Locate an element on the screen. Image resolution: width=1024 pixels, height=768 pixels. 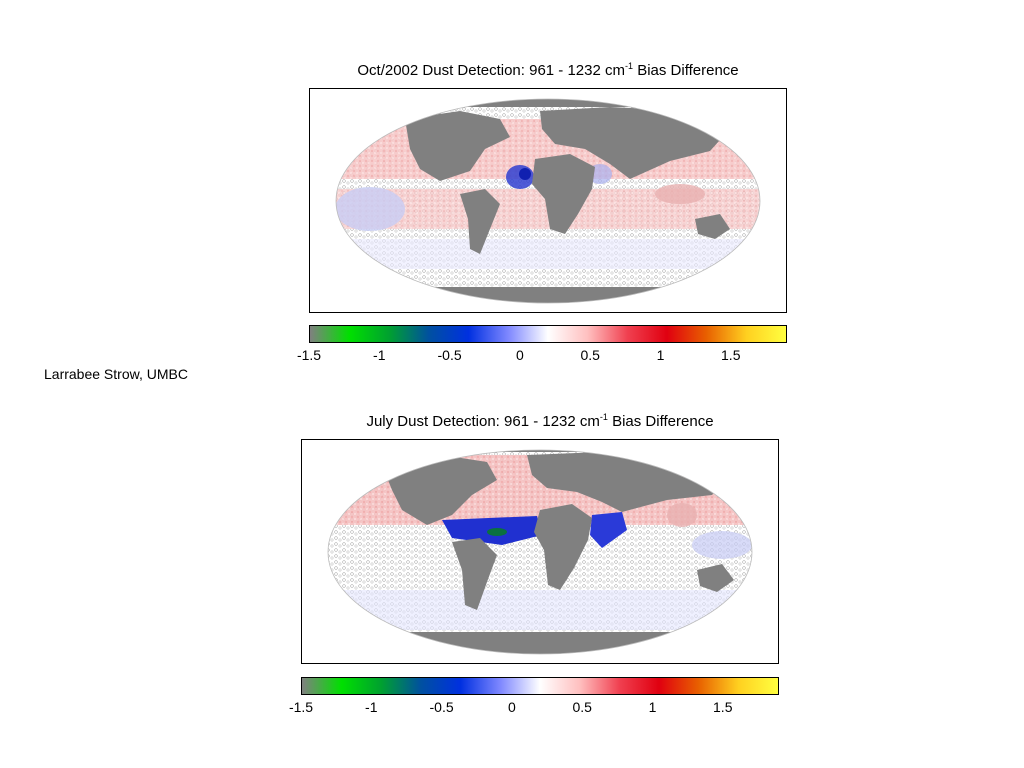
author-credit: Larrabee Strow, UMBC is located at coordinates (116, 374).